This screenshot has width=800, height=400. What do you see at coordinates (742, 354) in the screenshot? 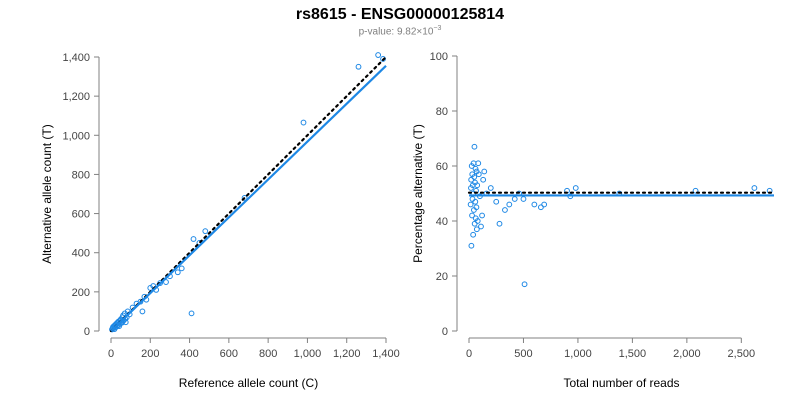
I see `right-x-tick-label: 2,500` at bounding box center [742, 354].